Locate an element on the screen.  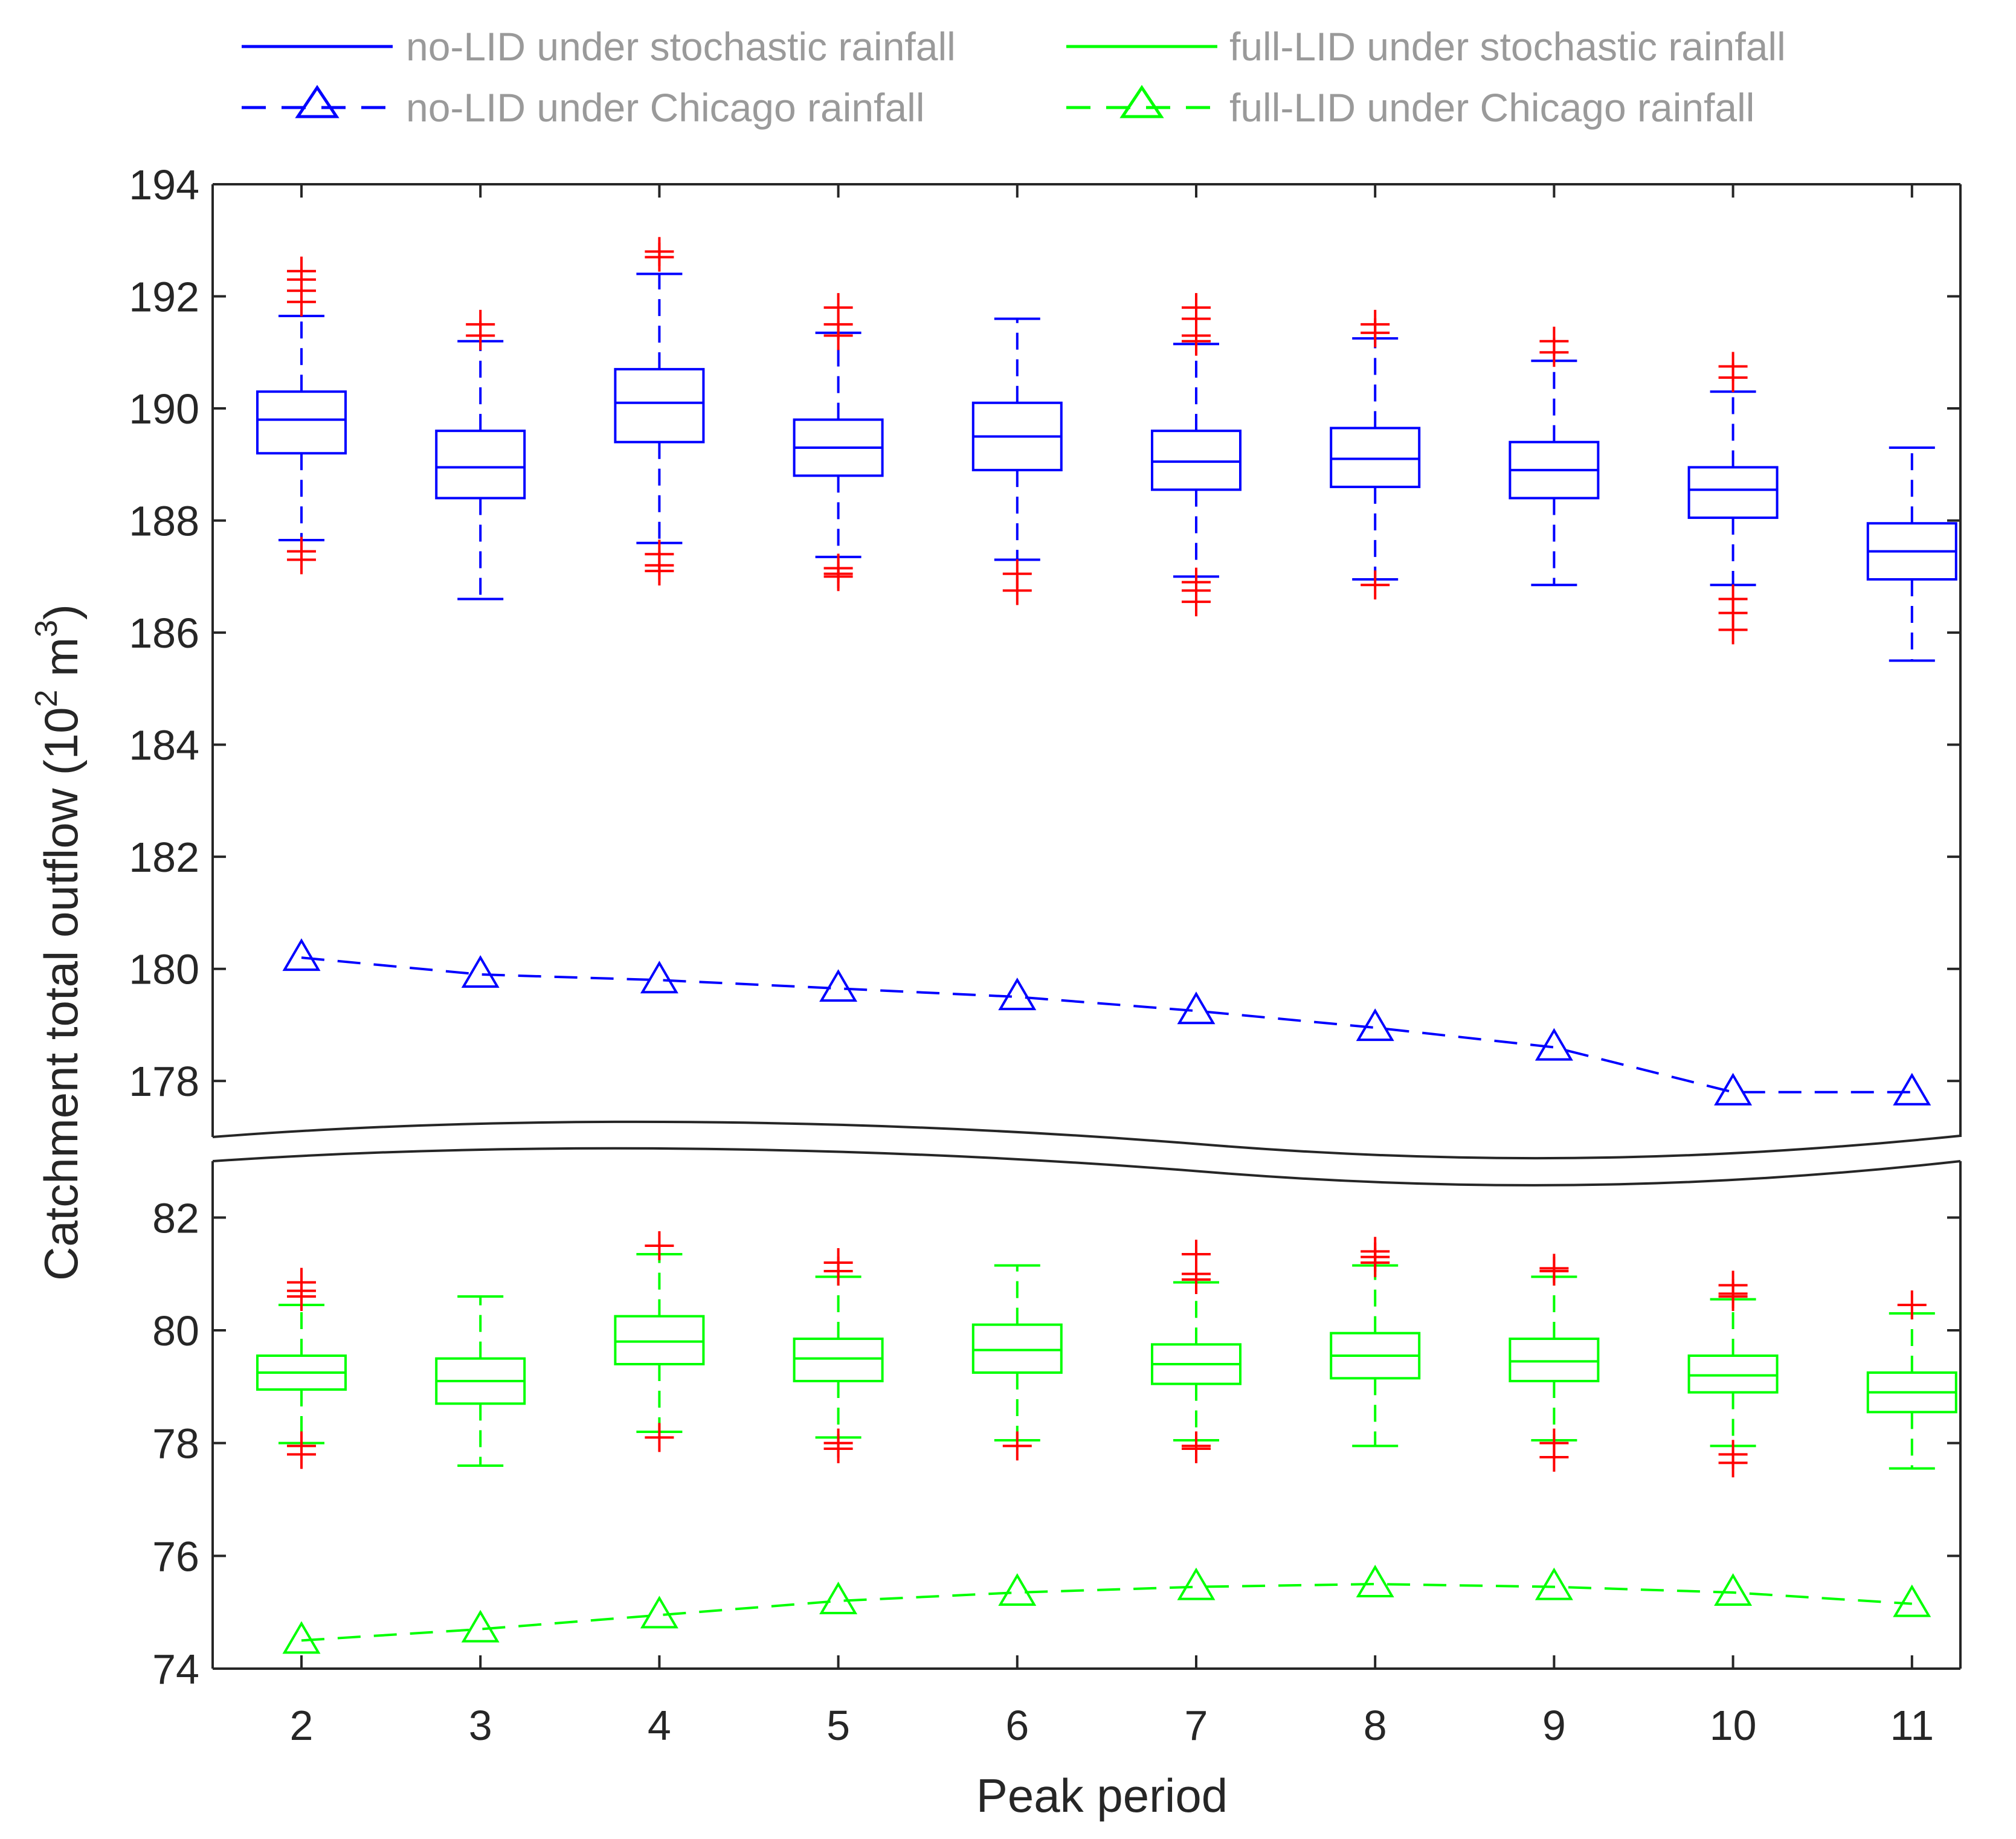
lower-ytick-label: 78 is located at coordinates (175, 1443).